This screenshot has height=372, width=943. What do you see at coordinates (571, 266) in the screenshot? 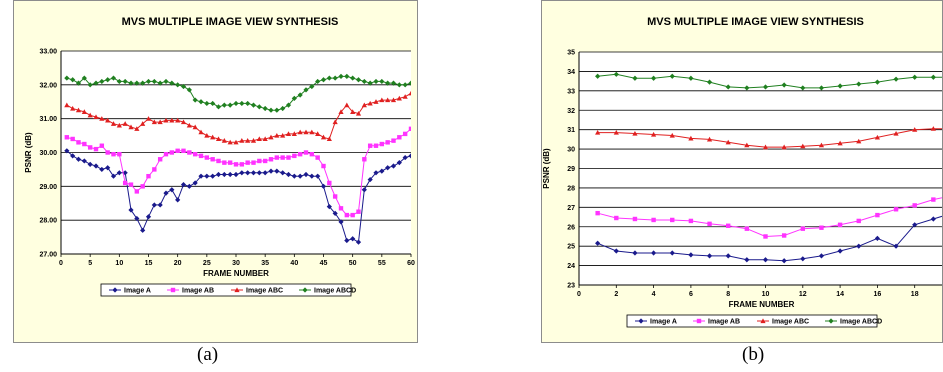
I see `y-tick-label: 24` at bounding box center [571, 266].